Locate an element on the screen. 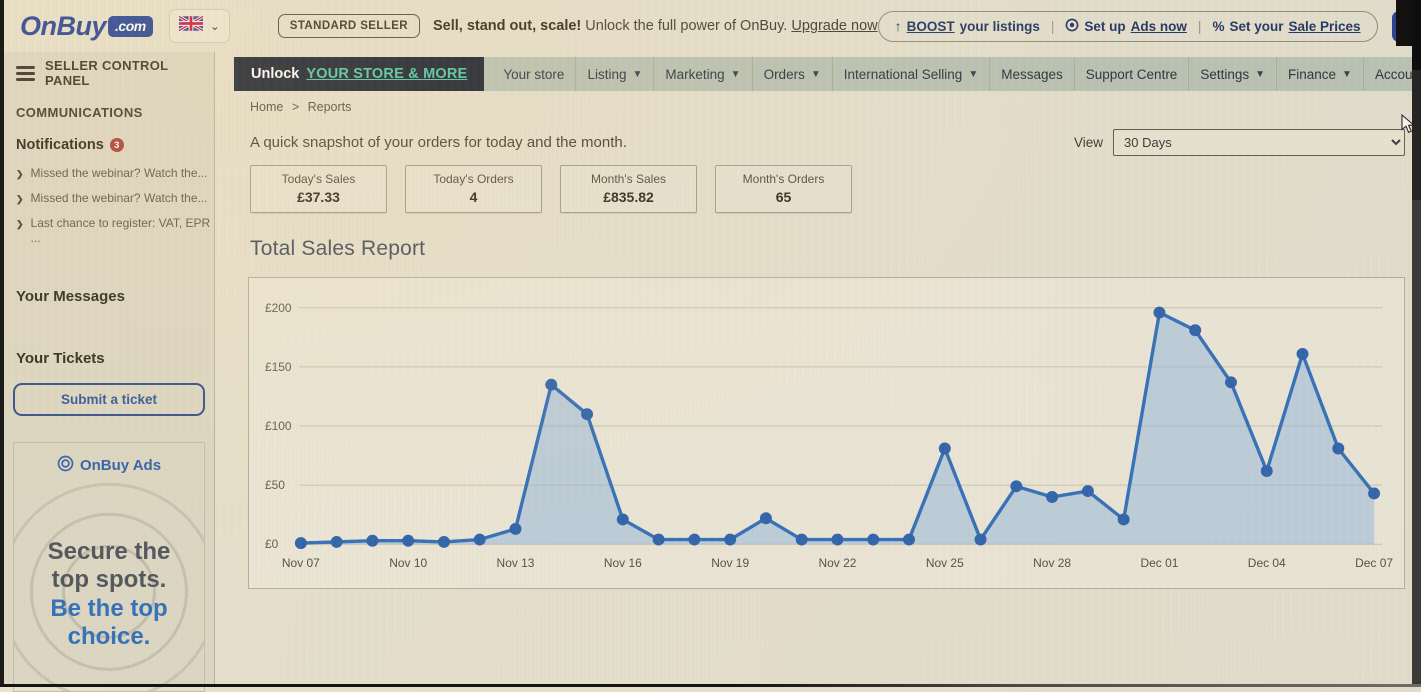  promo-text: Unlock the full power of OnBuy. is located at coordinates (686, 26).